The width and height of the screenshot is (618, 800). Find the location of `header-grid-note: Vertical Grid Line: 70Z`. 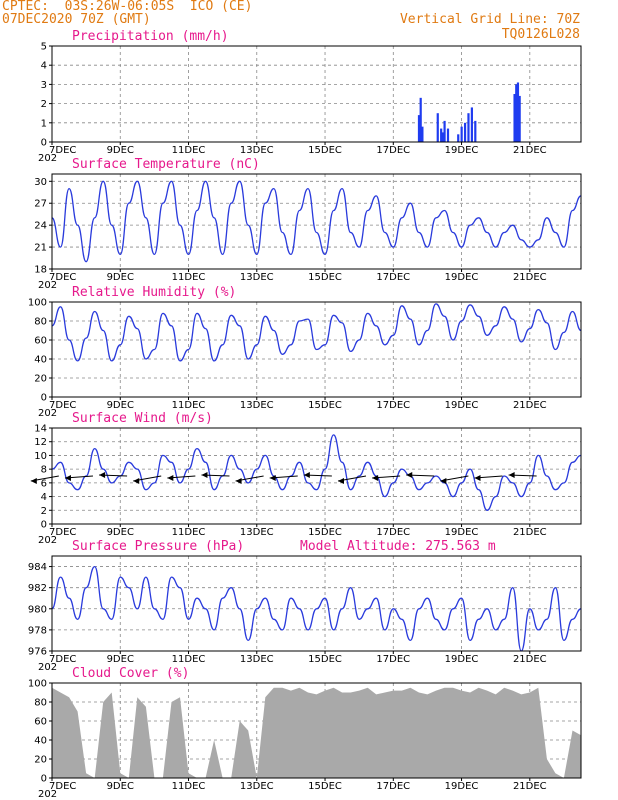

header-grid-note: Vertical Grid Line: 70Z is located at coordinates (489, 19).